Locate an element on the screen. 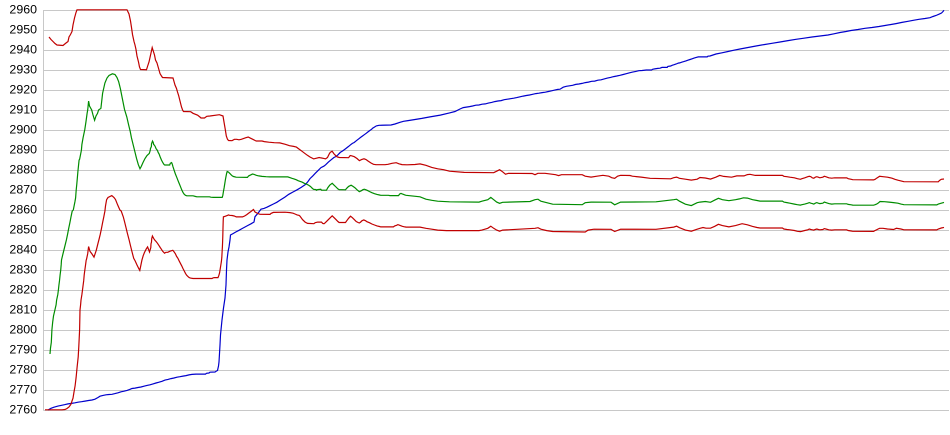  svg-text: 2810 is located at coordinates (23, 310).